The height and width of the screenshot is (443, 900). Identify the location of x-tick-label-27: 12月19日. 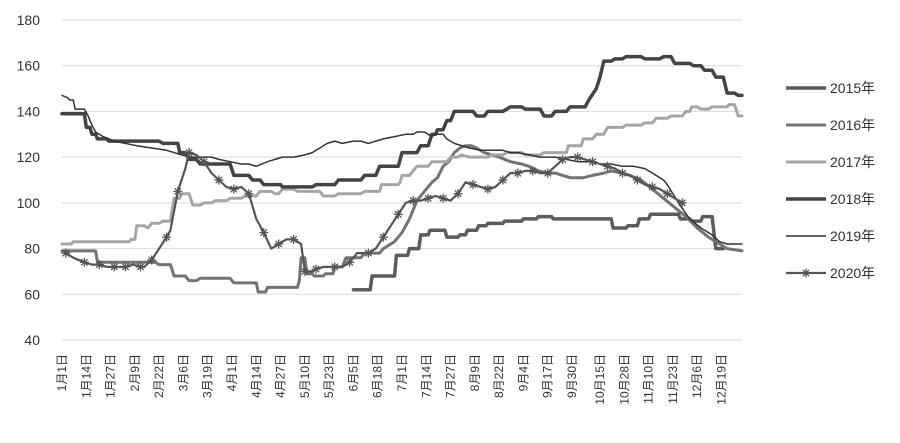
(721, 379).